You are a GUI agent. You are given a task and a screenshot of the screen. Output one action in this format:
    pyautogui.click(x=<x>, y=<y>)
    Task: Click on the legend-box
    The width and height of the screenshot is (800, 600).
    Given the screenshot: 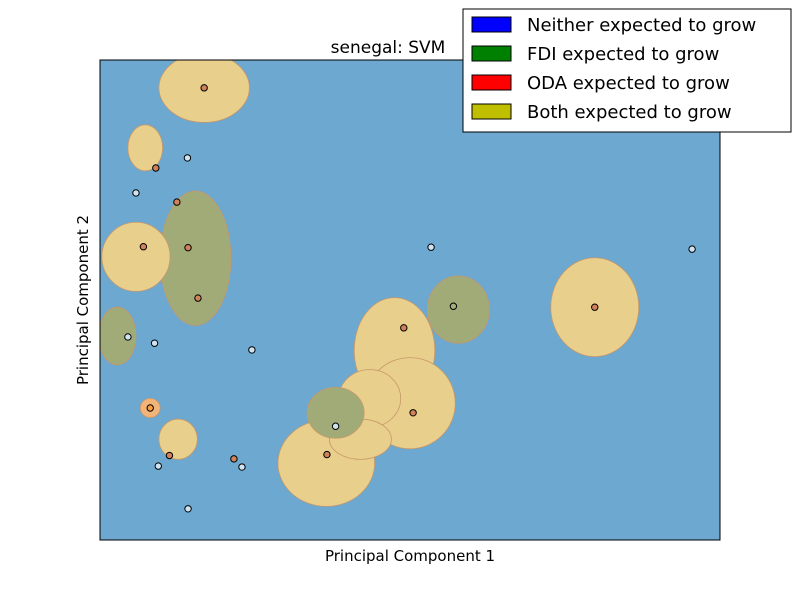 What is the action you would take?
    pyautogui.click(x=627, y=70)
    